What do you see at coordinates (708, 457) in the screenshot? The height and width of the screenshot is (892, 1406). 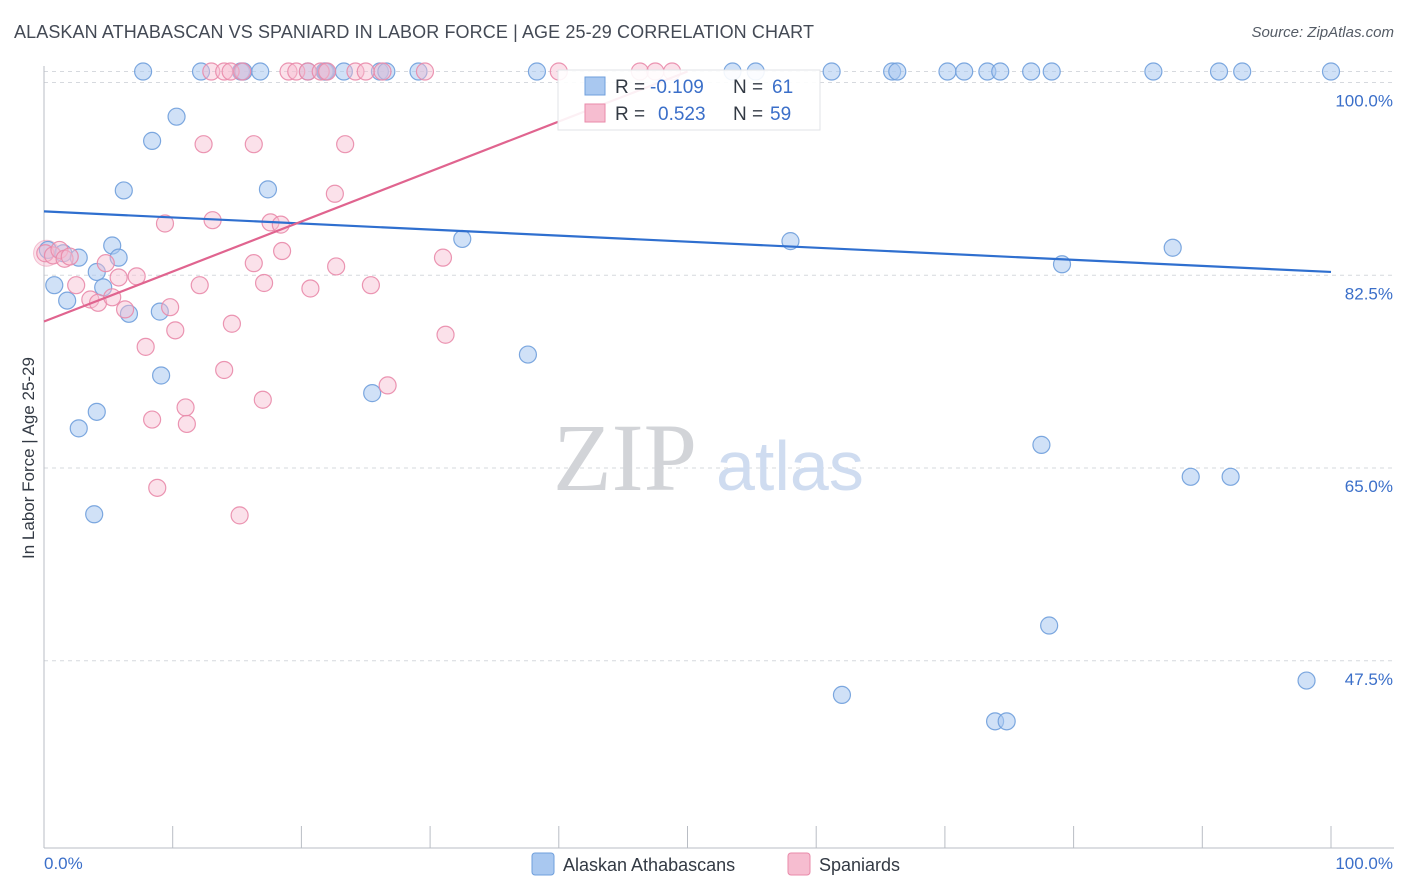 I see `watermark: ZIP atlas` at bounding box center [708, 457].